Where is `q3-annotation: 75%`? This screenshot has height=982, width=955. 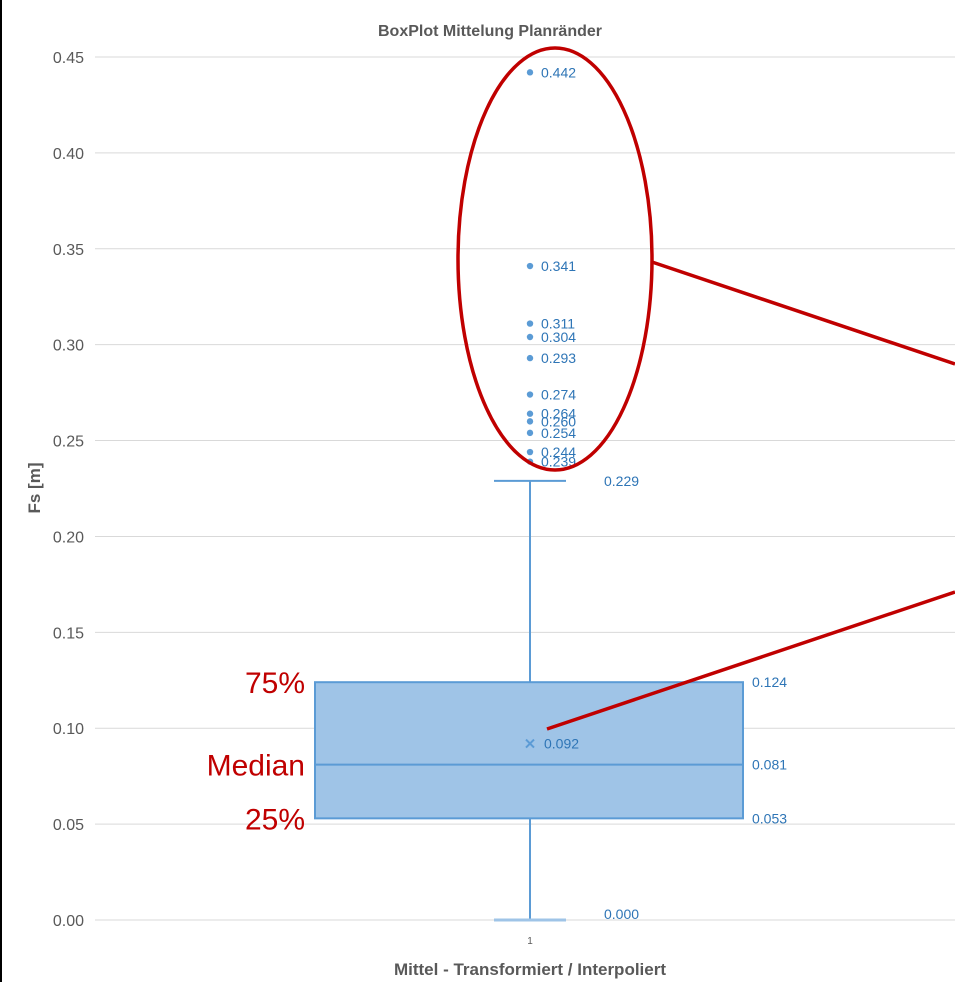
q3-annotation: 75% is located at coordinates (275, 683).